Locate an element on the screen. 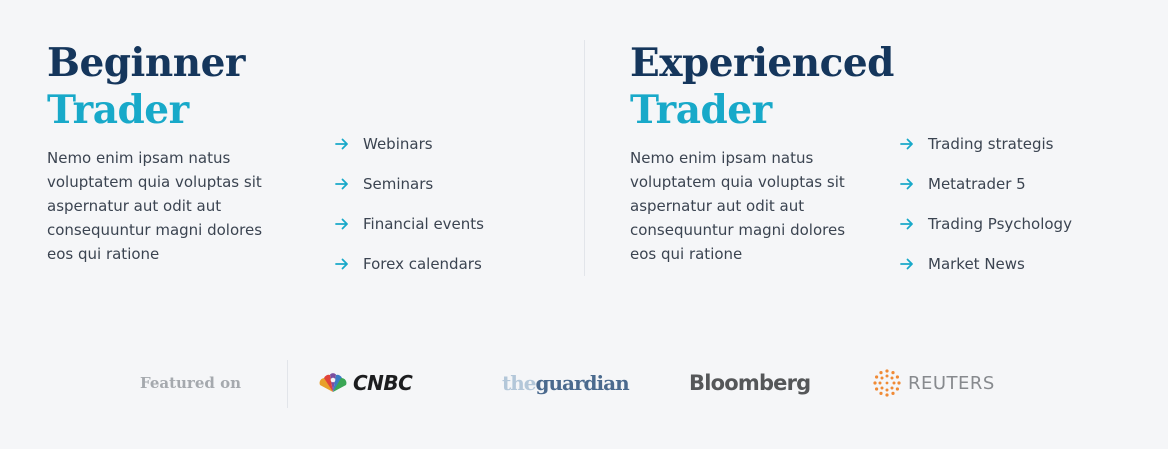 This screenshot has width=1168, height=449. cnbc-wordmark: CNBC is located at coordinates (383, 383).